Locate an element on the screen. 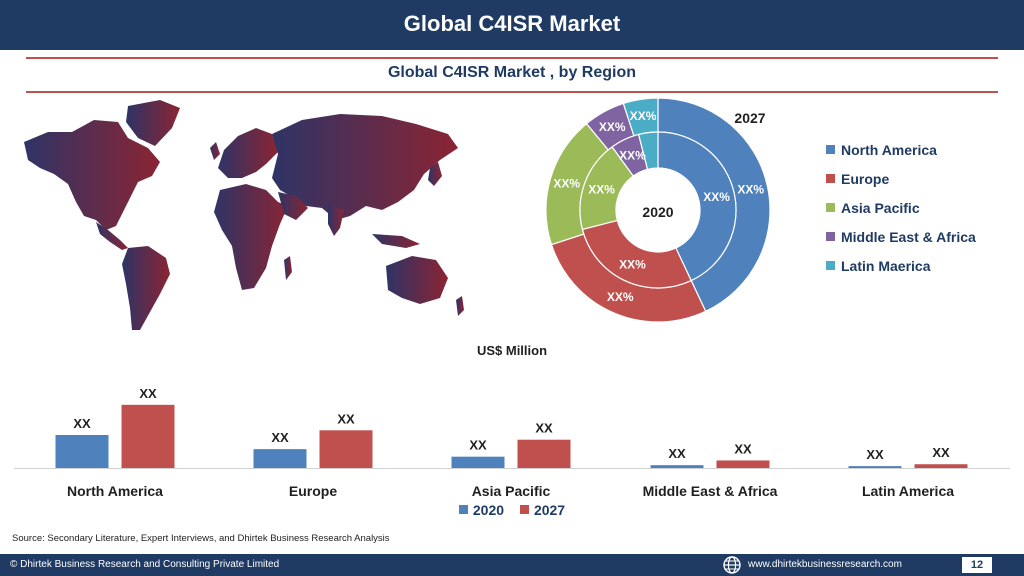  outer-ring-label: 2027 is located at coordinates (749, 118).